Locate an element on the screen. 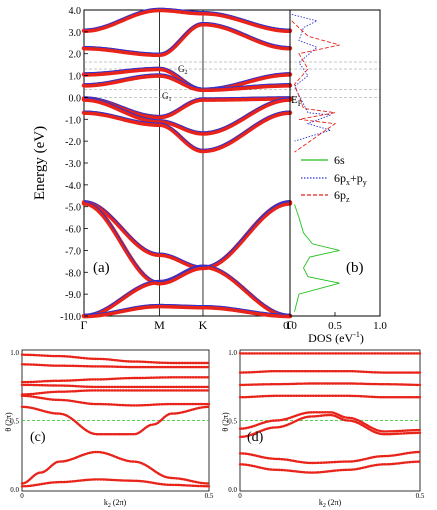 The image size is (437, 510). panel-d-ylabel: θ (2π) is located at coordinates (225, 422).